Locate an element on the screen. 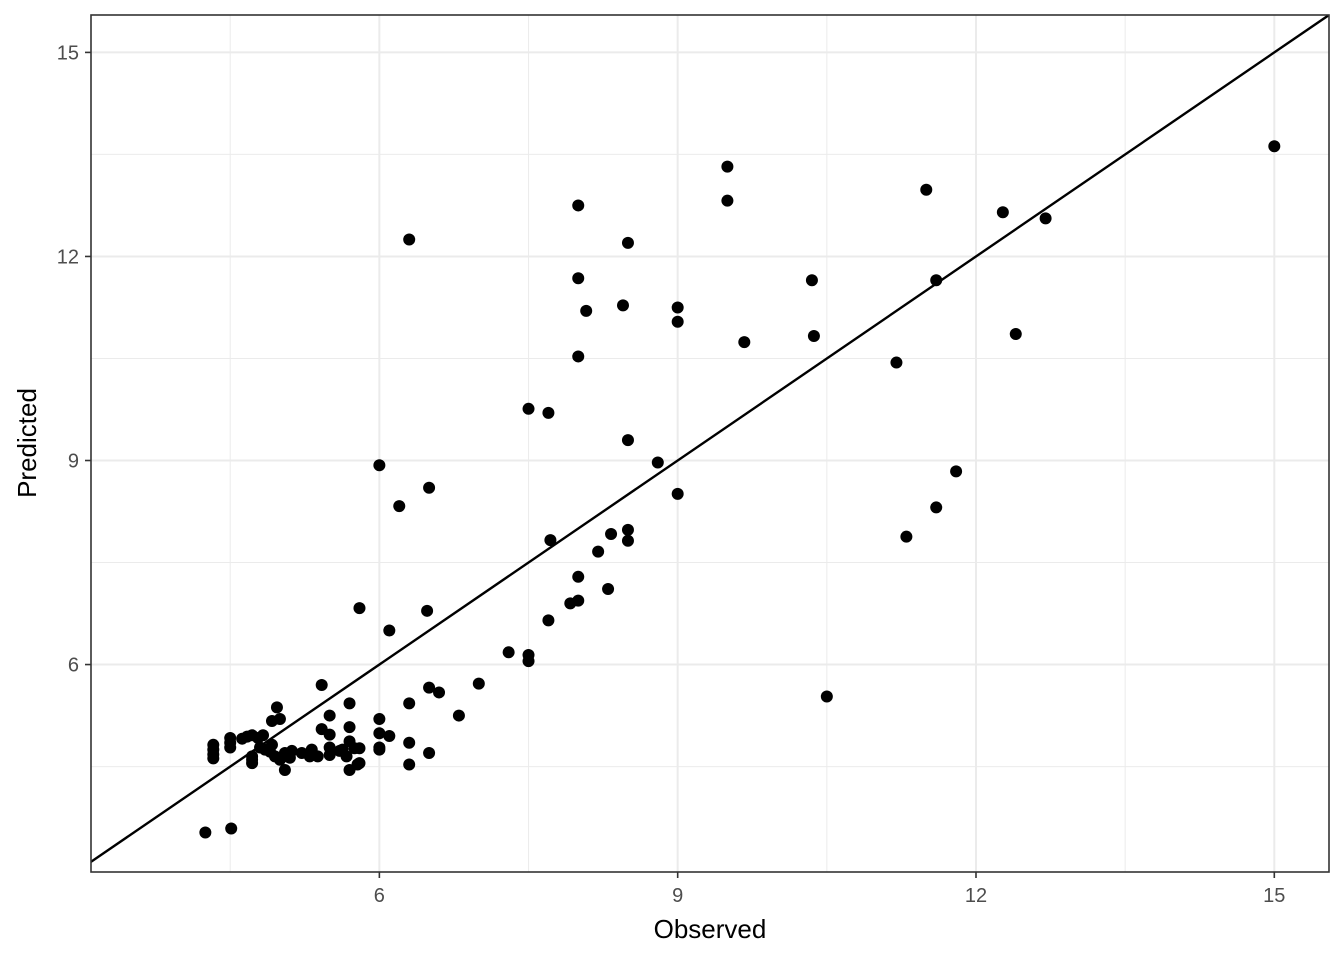  x-tick-label: 15 is located at coordinates (1274, 896).